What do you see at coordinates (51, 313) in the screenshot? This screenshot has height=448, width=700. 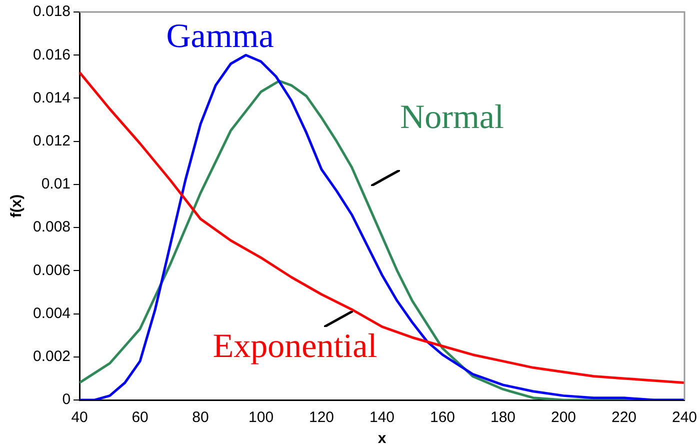 I see `y-tick-label: 0.004` at bounding box center [51, 313].